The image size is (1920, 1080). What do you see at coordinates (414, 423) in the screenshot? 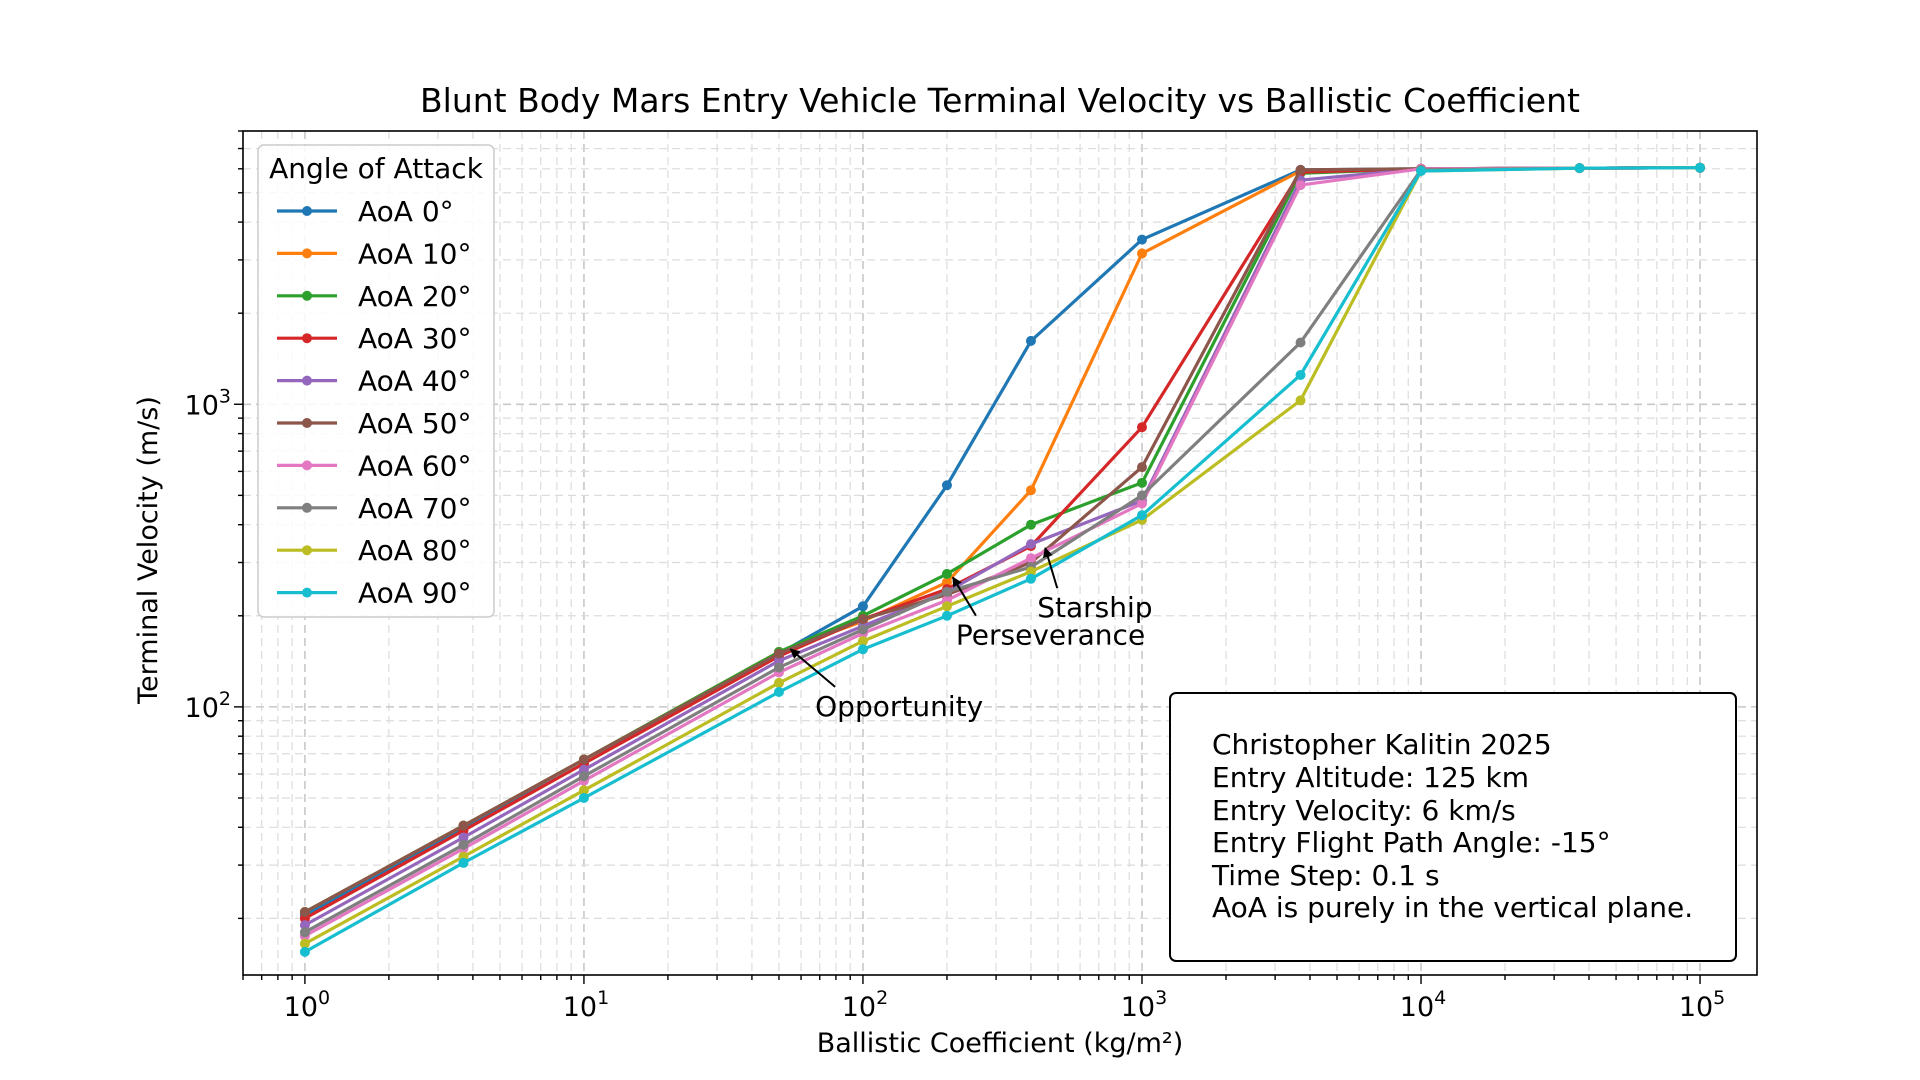
I see `legend-label: AoA 50°` at bounding box center [414, 423].